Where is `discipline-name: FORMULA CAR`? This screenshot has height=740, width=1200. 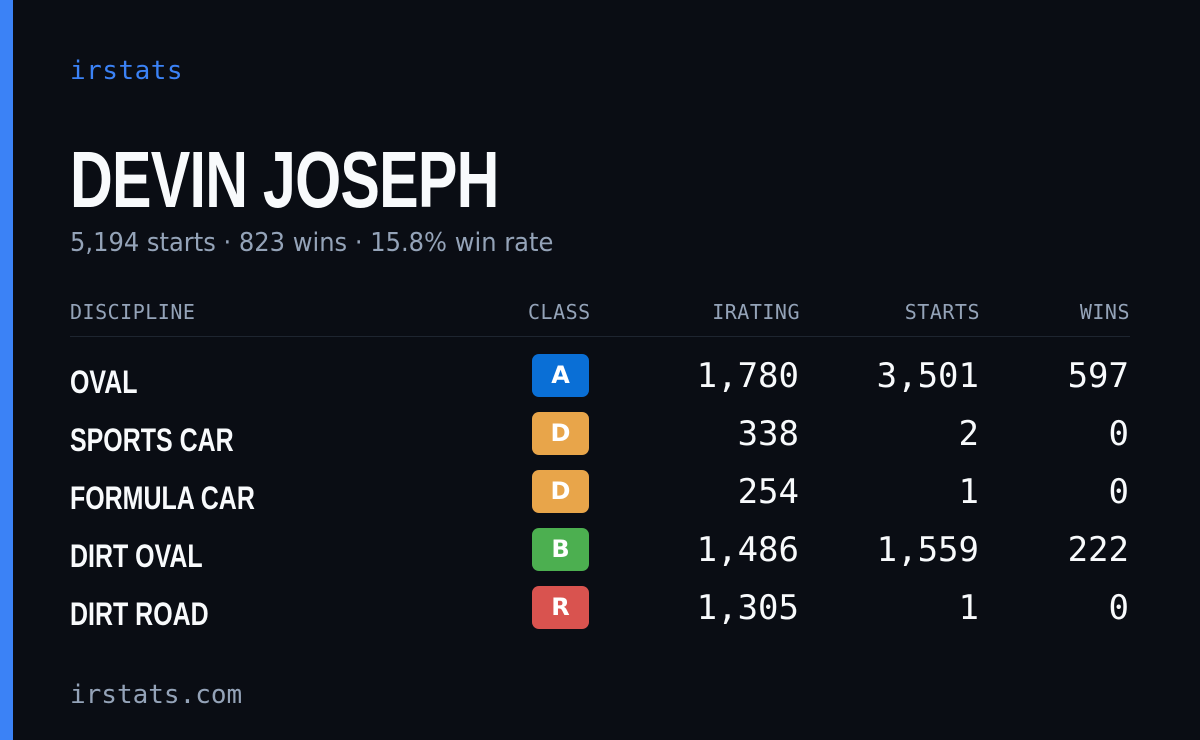
discipline-name: FORMULA CAR is located at coordinates (162, 498).